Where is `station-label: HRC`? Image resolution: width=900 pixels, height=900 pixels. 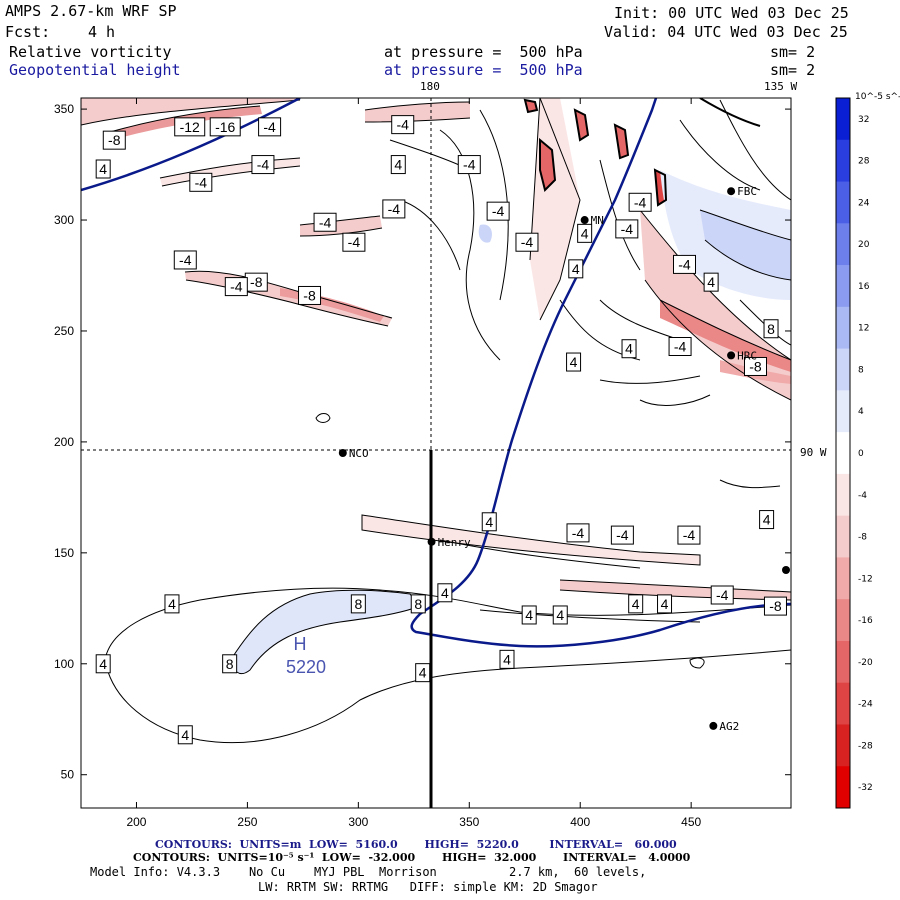 station-label: HRC is located at coordinates (747, 355).